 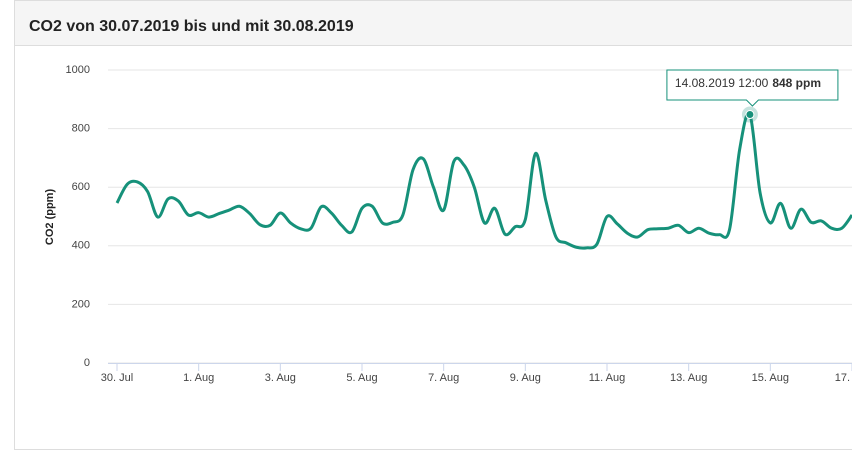 What do you see at coordinates (50, 217) in the screenshot?
I see `y-axis-label: CO2 (ppm)` at bounding box center [50, 217].